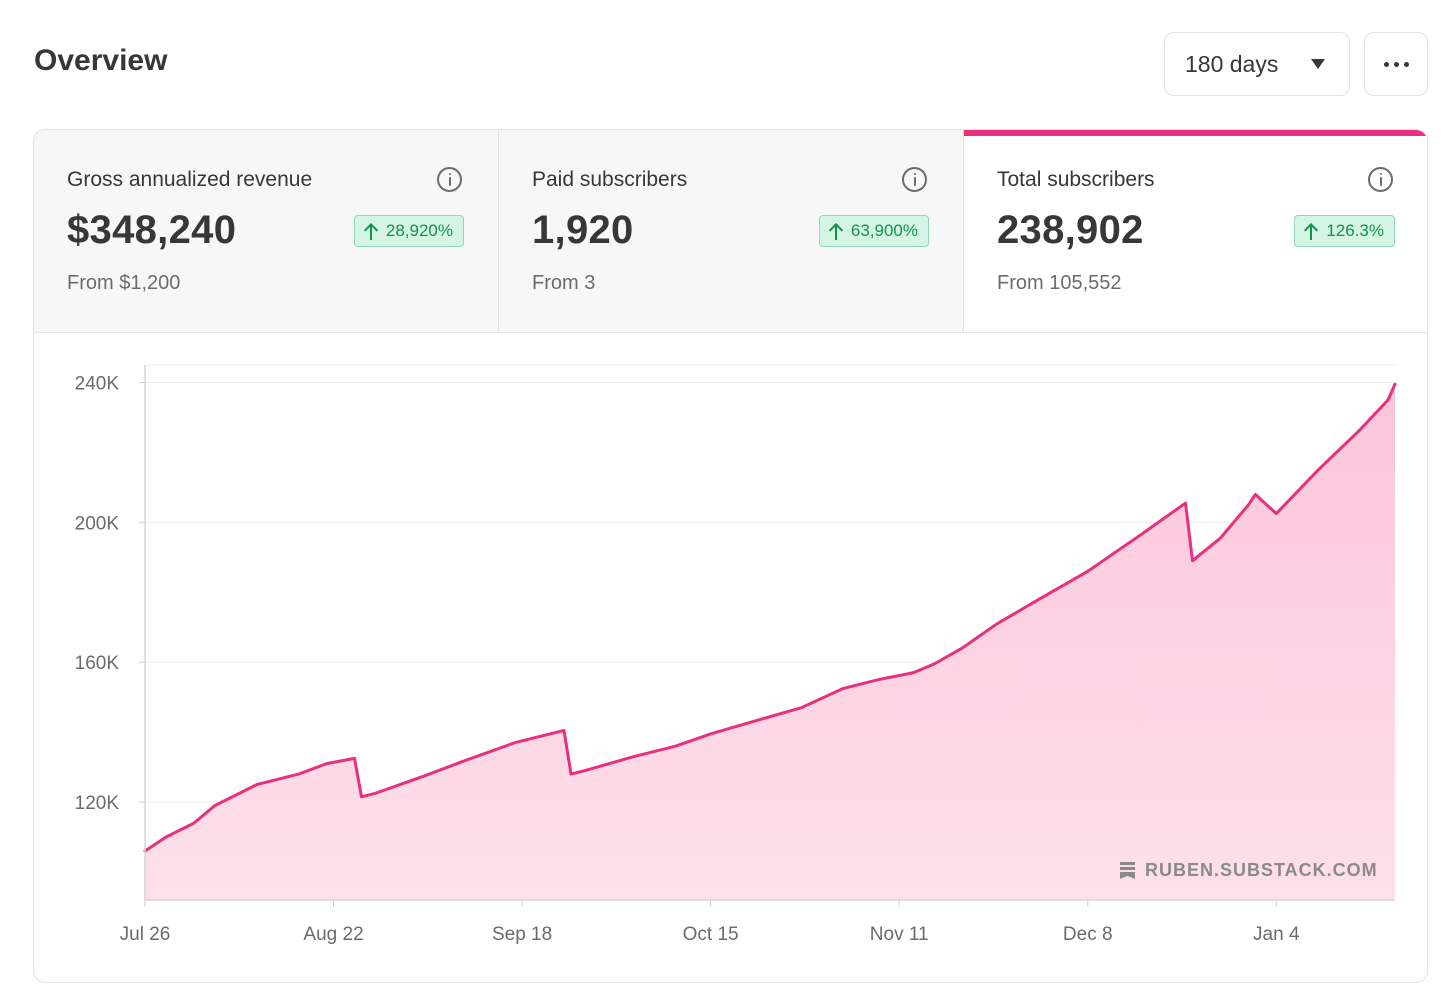 This screenshot has width=1456, height=1000. What do you see at coordinates (101, 60) in the screenshot?
I see `page-title: Overview` at bounding box center [101, 60].